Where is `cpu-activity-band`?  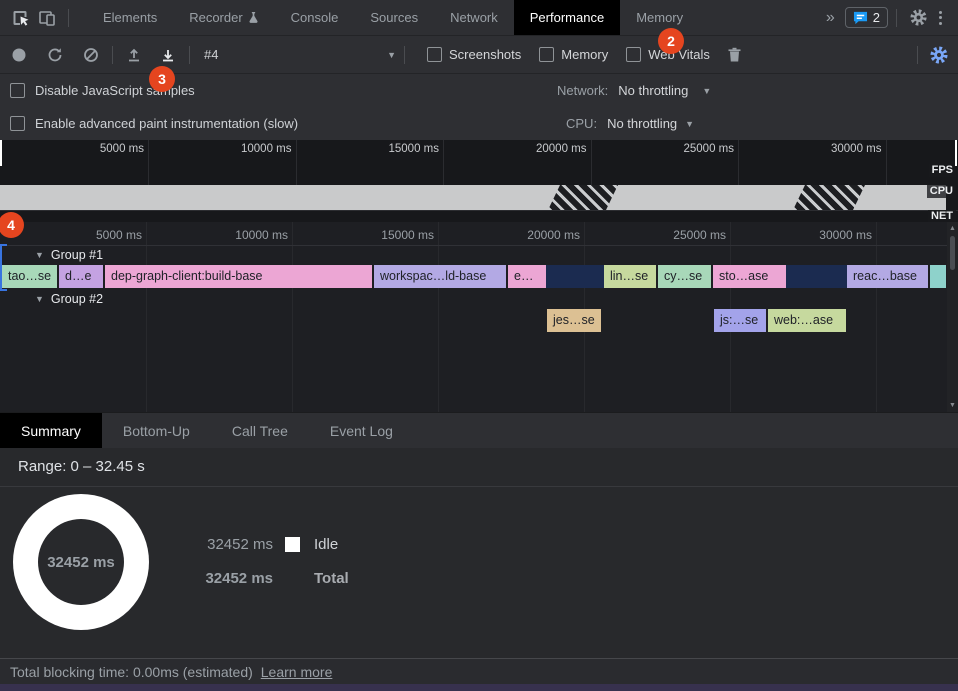
cpu-activity-band is located at coordinates (473, 197).